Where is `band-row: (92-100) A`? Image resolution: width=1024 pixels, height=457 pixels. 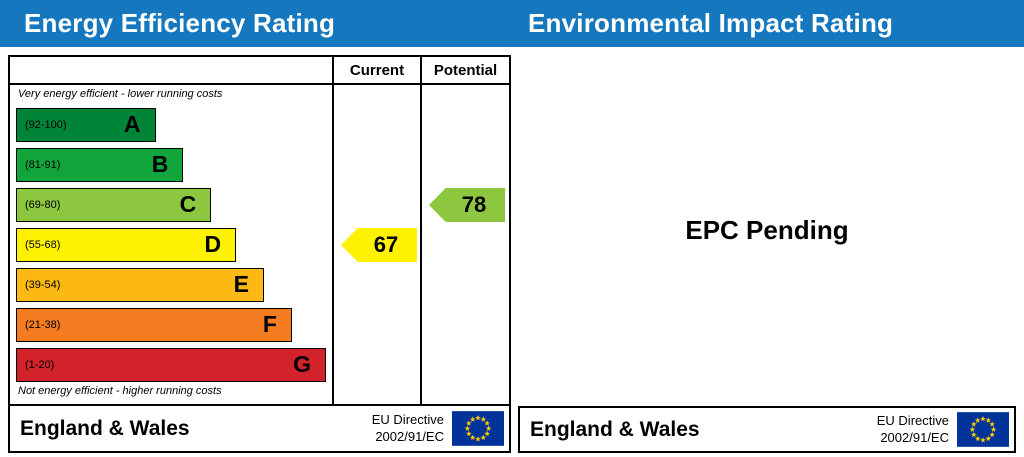 band-row: (92-100) A is located at coordinates (171, 125).